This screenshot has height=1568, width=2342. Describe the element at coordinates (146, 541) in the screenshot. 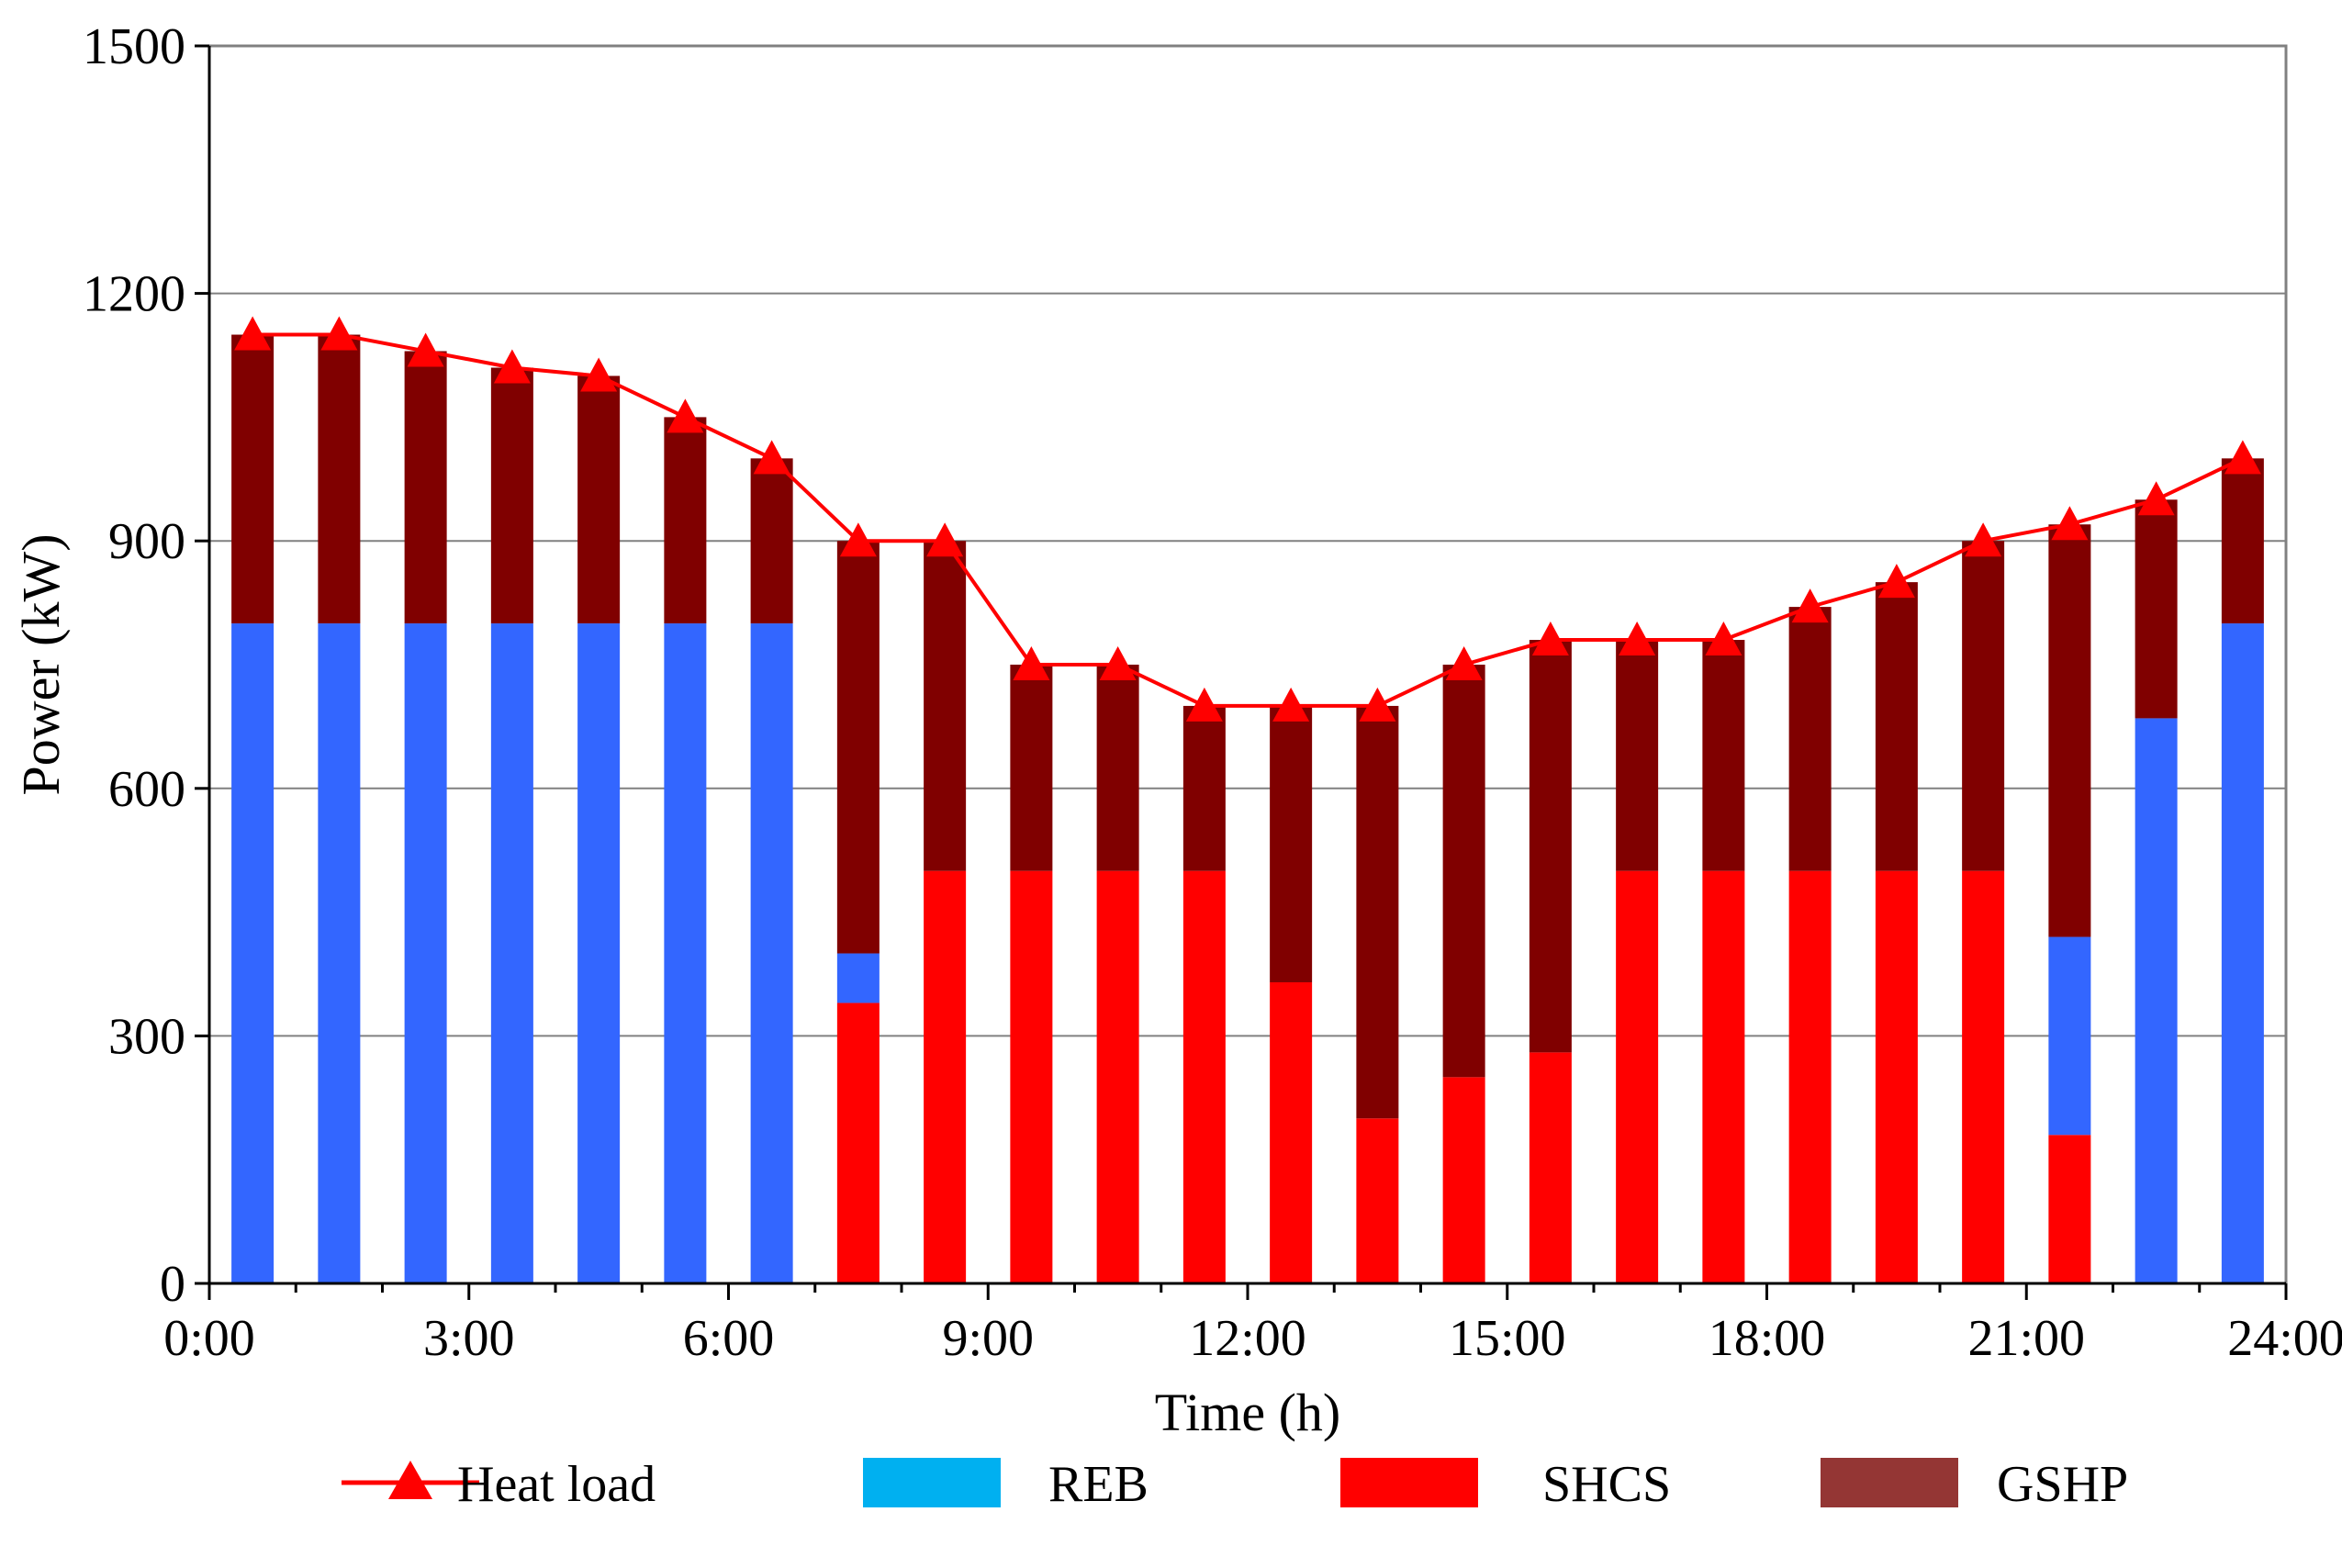

I see `y-tick-label-900: 900` at that location.